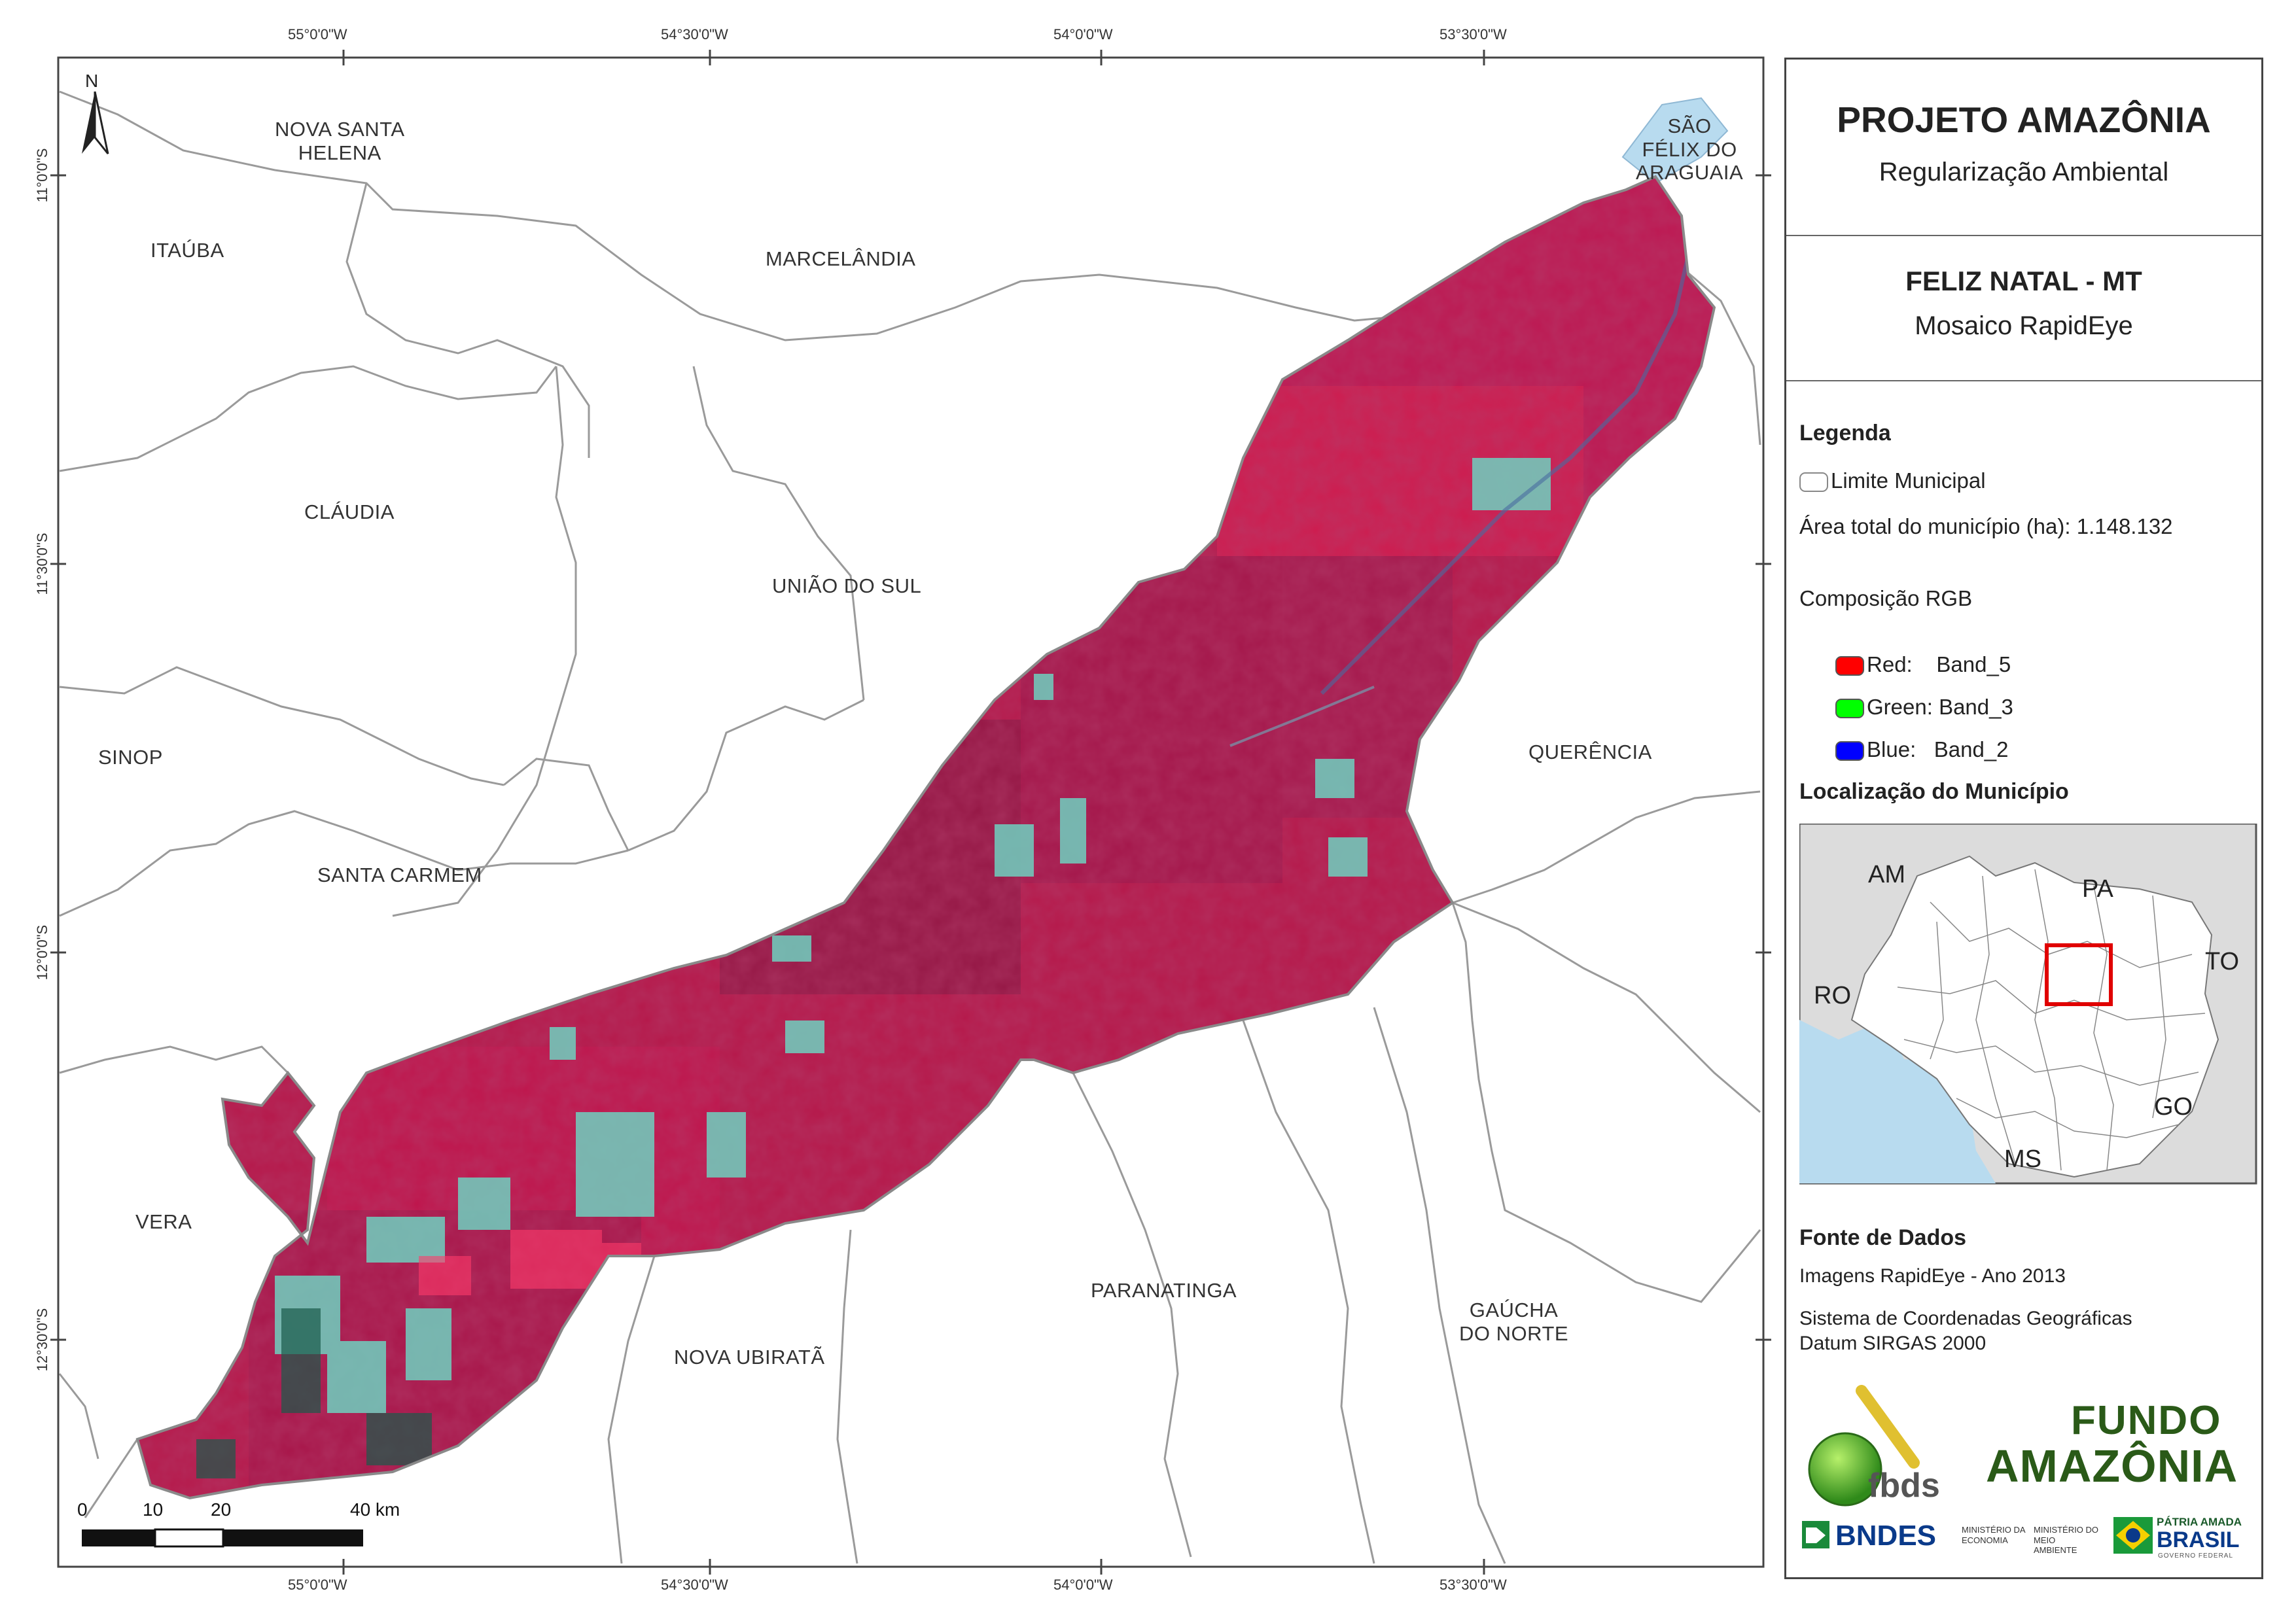 This screenshot has height=1623, width=2296. What do you see at coordinates (1083, 34) in the screenshot?
I see `lon-label-top-3: 54°0'0"W` at bounding box center [1083, 34].